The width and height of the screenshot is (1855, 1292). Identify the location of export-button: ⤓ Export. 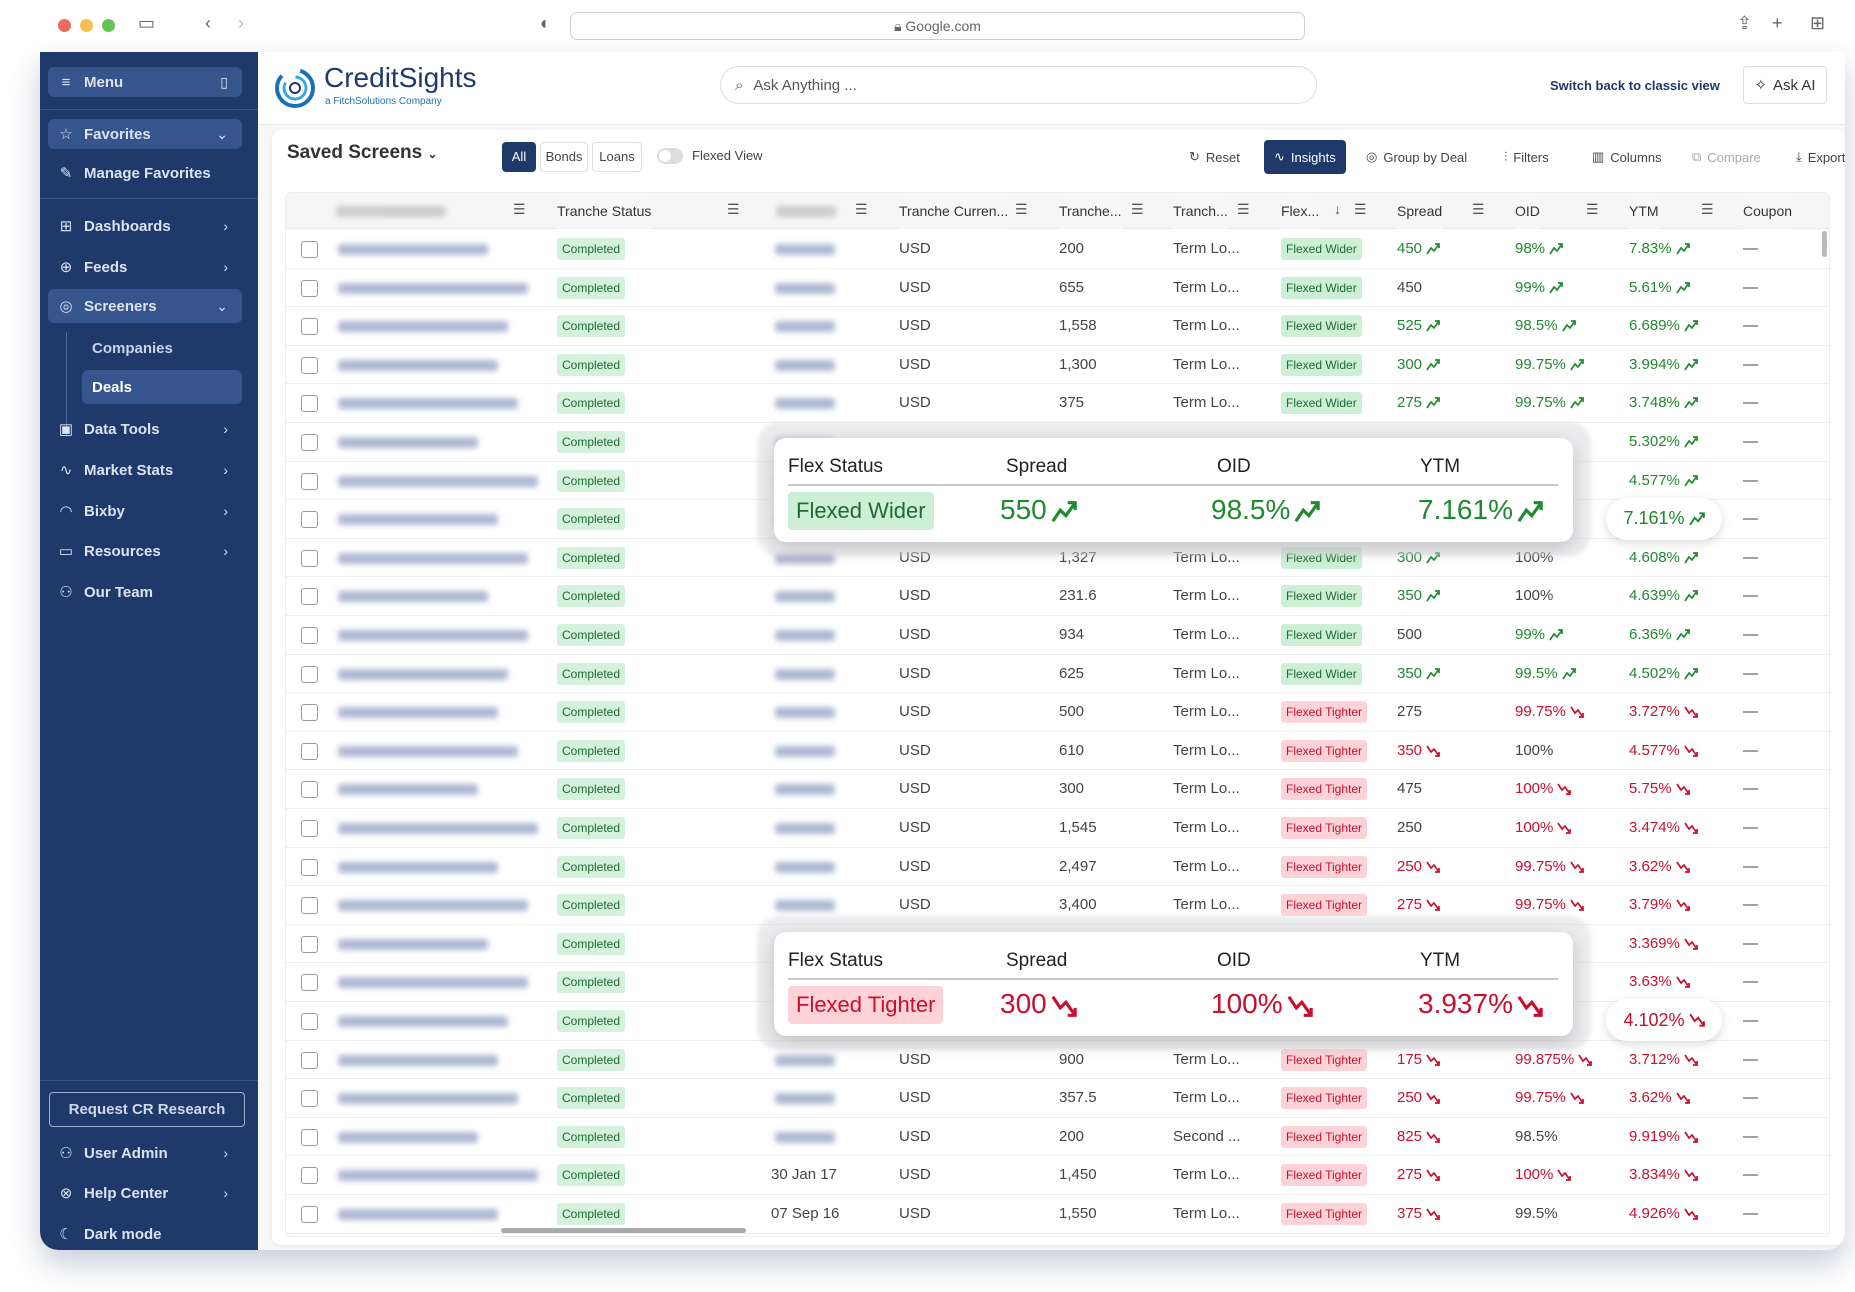
(1820, 157).